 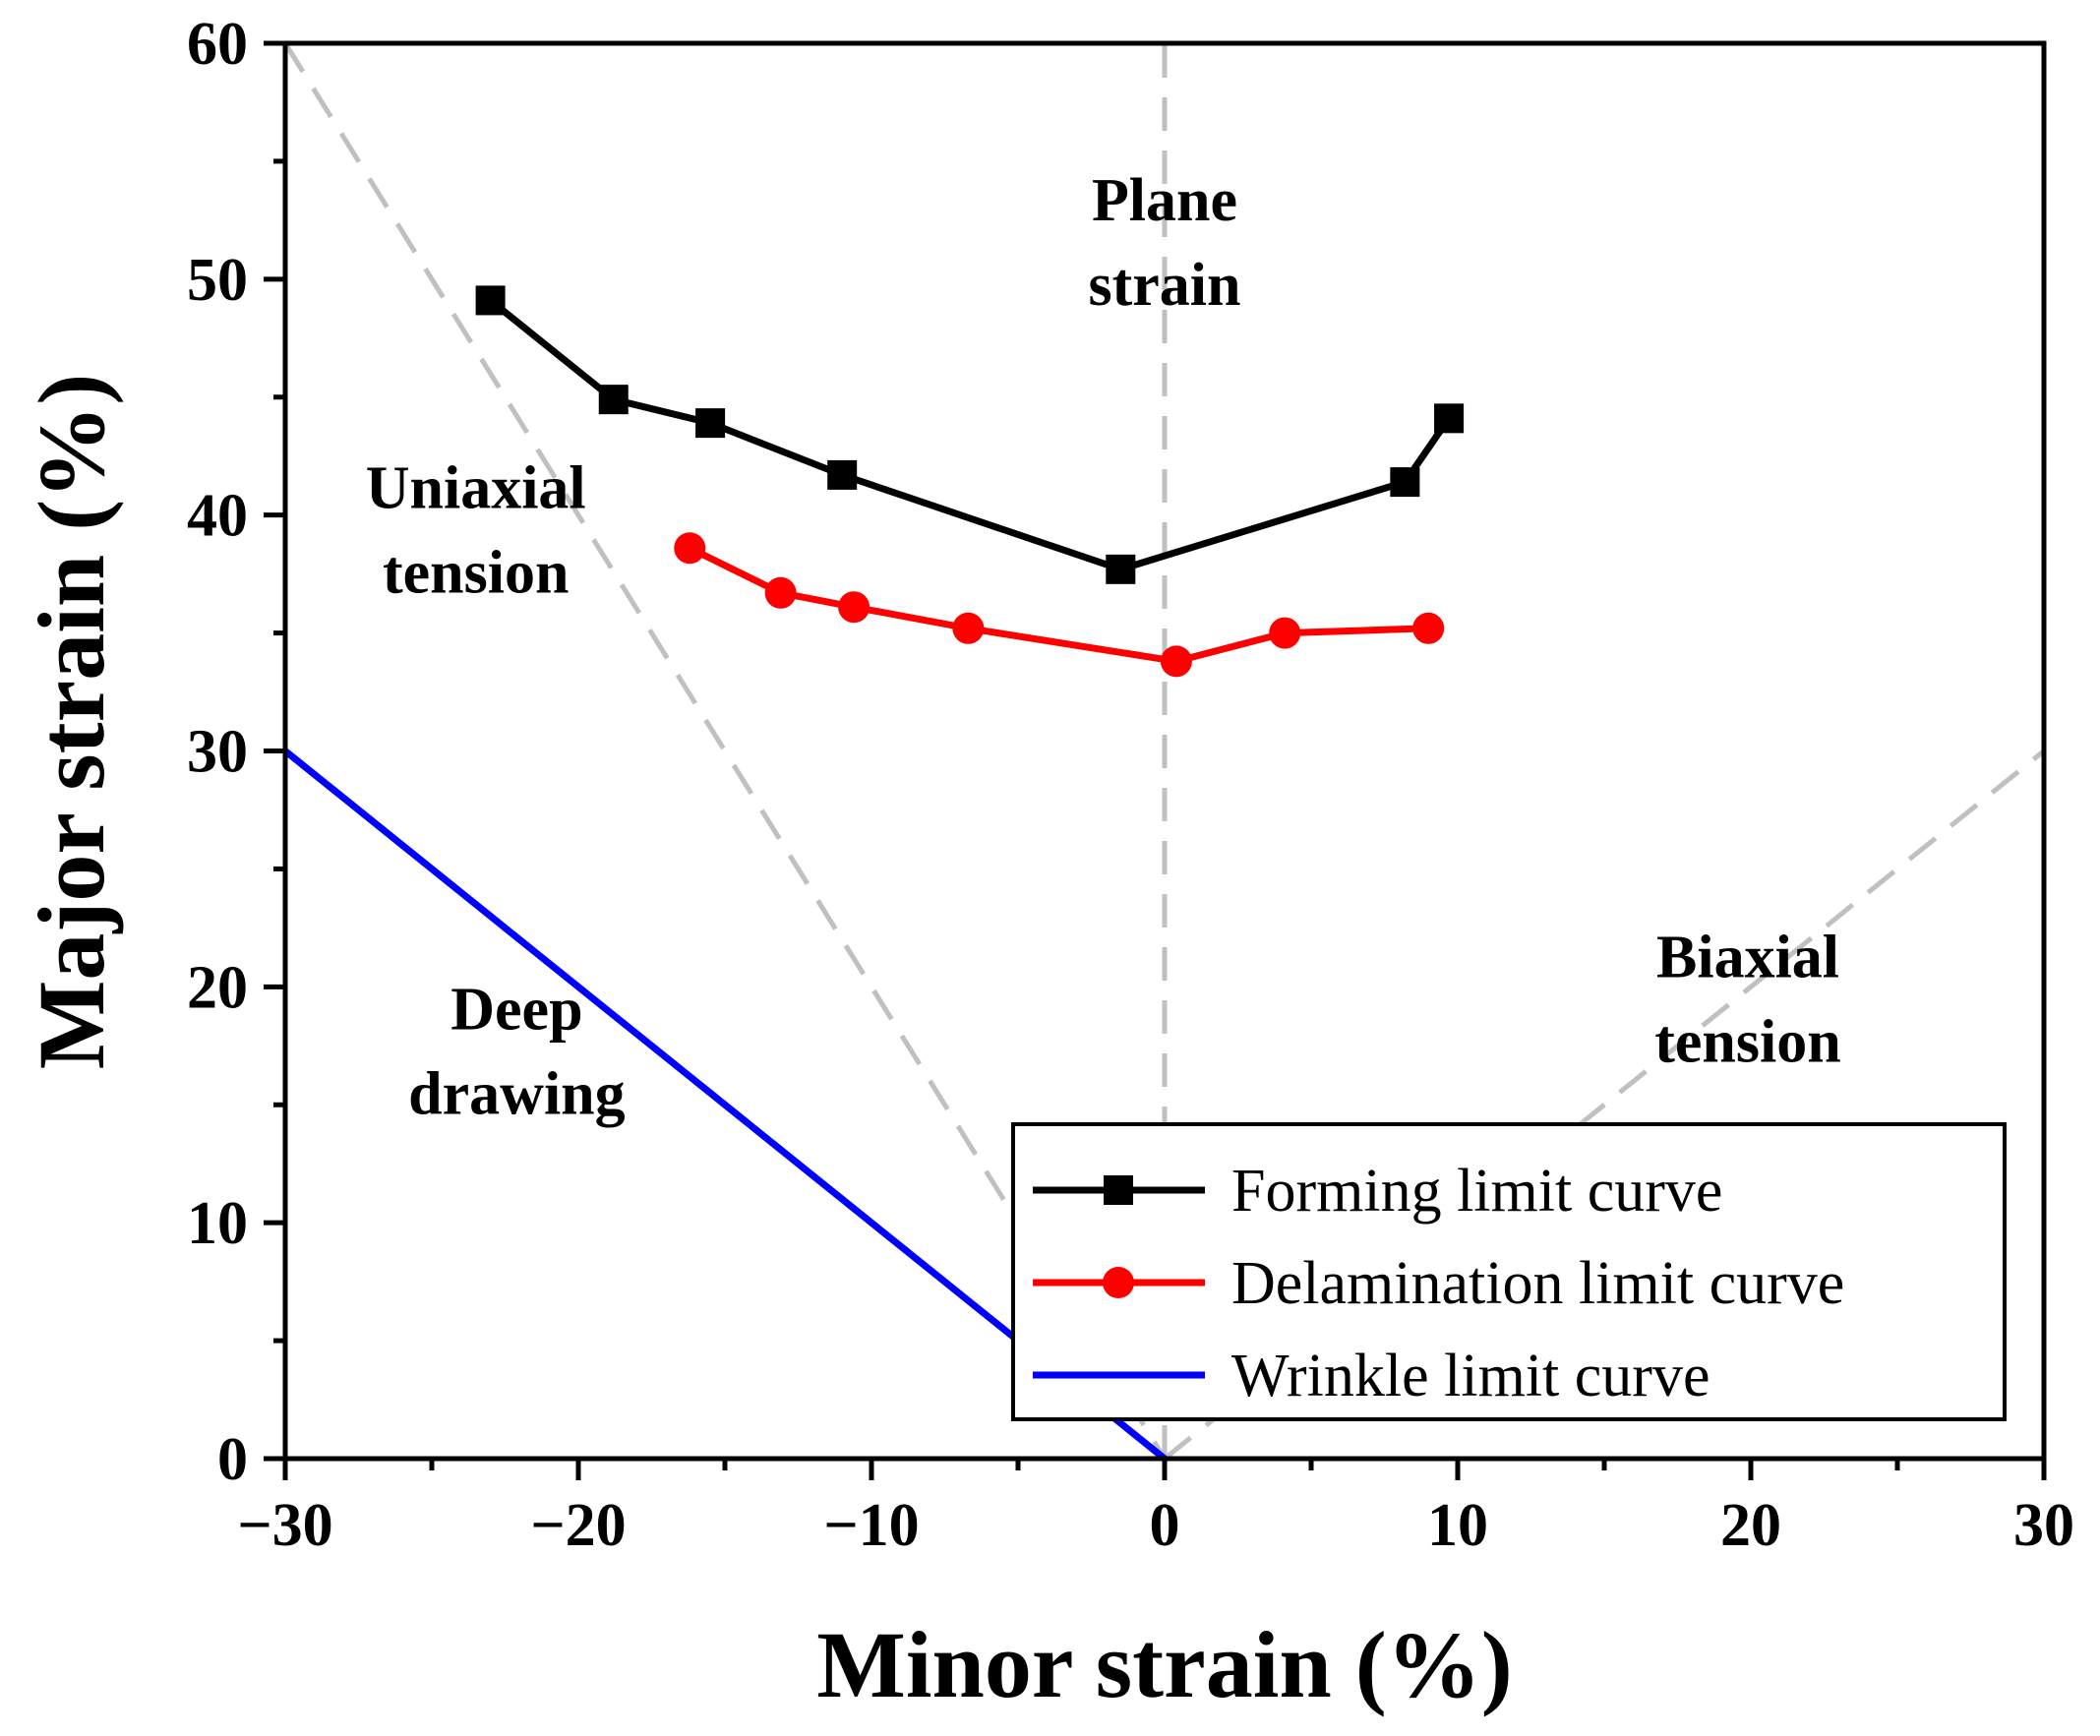 I want to click on y-tick-label-0: 0, so click(x=232, y=1459).